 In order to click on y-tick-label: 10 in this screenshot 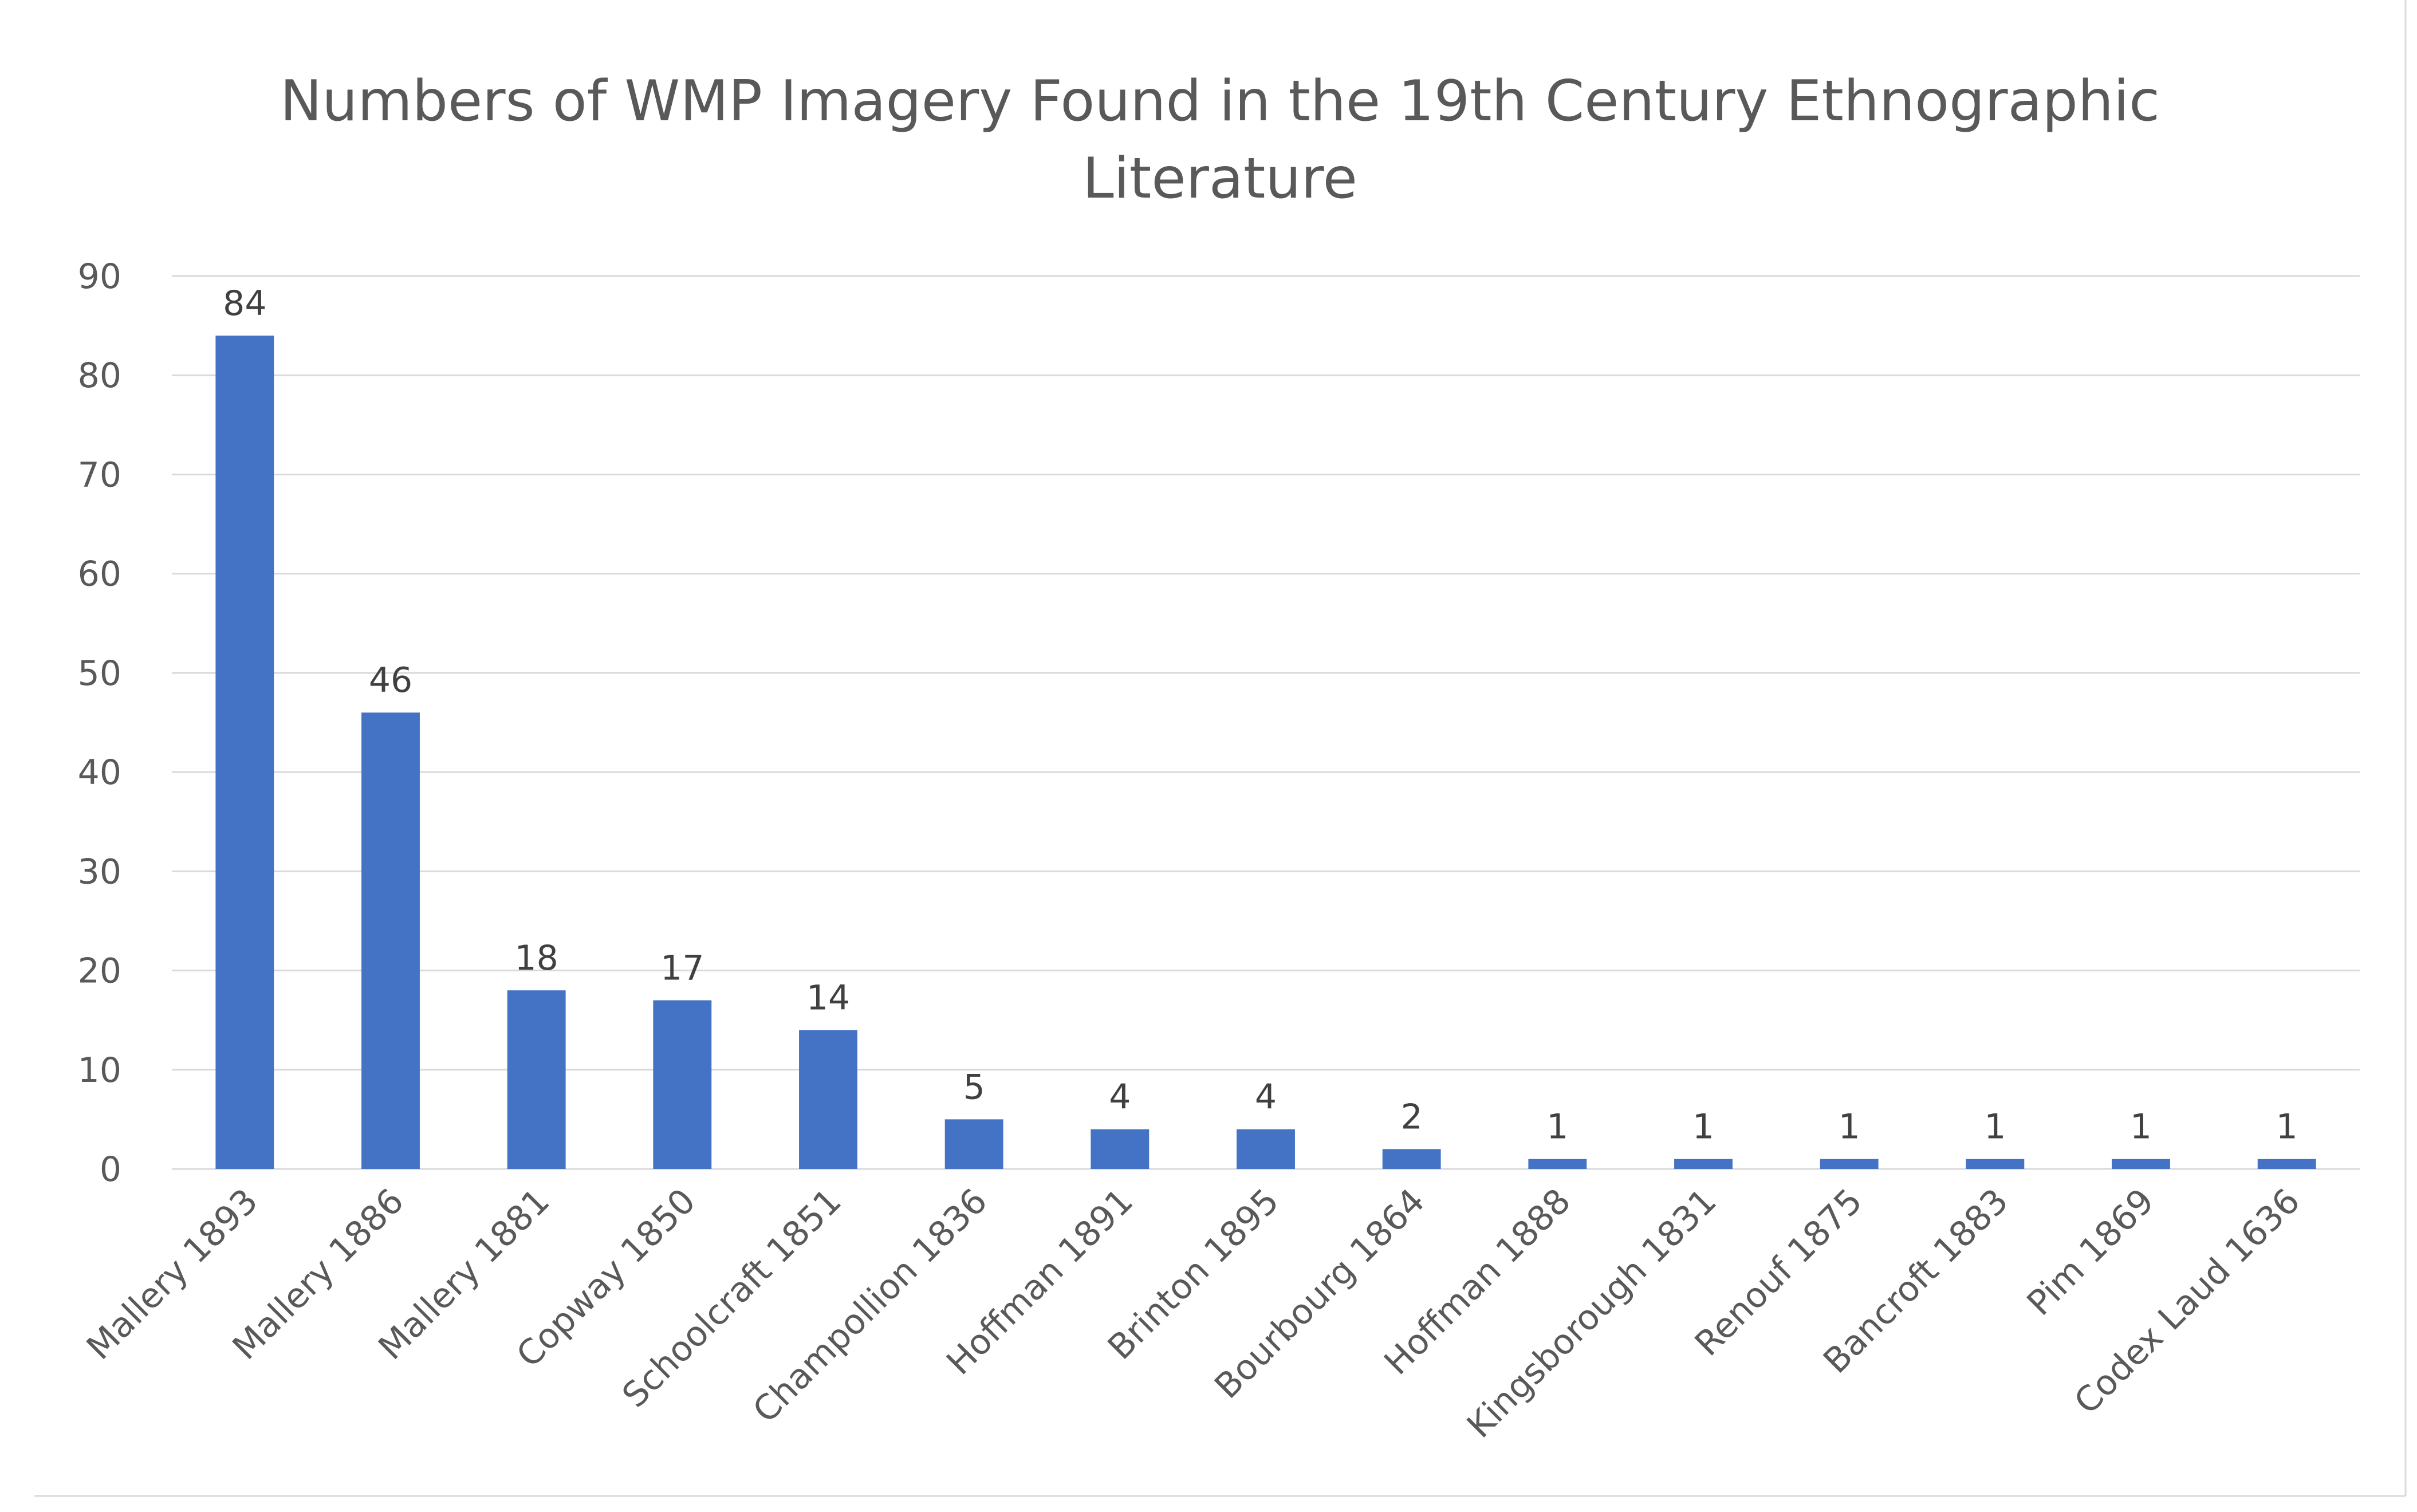, I will do `click(99, 1070)`.